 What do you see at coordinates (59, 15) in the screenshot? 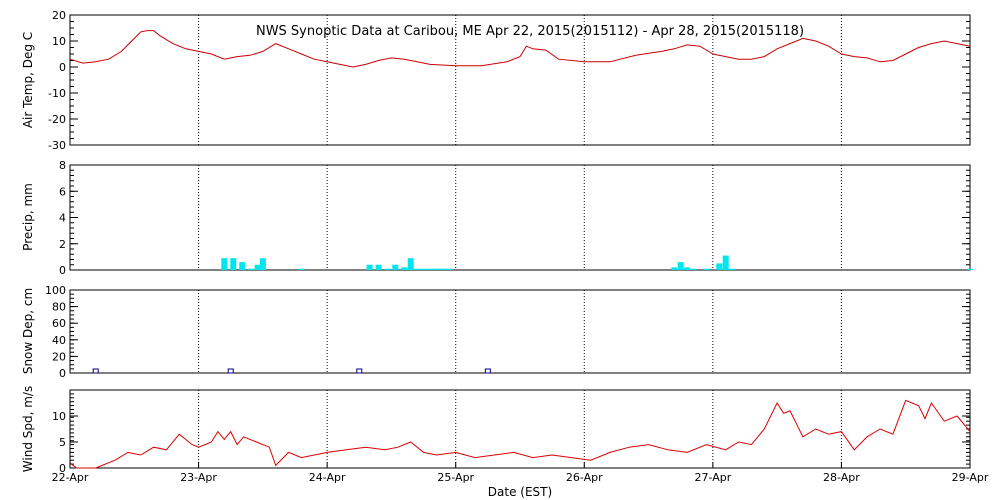
I see `temp-ytick-label: 20` at bounding box center [59, 15].